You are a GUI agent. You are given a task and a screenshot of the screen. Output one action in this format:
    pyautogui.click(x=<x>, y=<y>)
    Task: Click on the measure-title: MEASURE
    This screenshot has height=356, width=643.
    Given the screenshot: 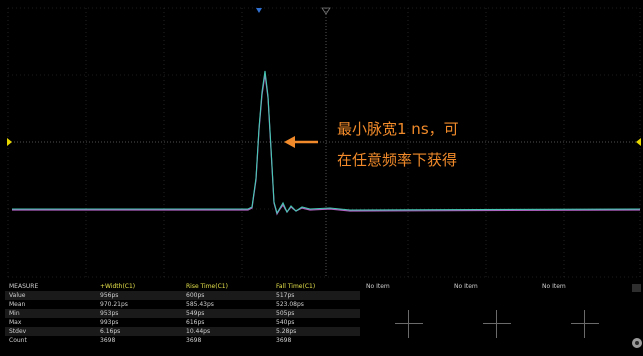 What is the action you would take?
    pyautogui.click(x=24, y=286)
    